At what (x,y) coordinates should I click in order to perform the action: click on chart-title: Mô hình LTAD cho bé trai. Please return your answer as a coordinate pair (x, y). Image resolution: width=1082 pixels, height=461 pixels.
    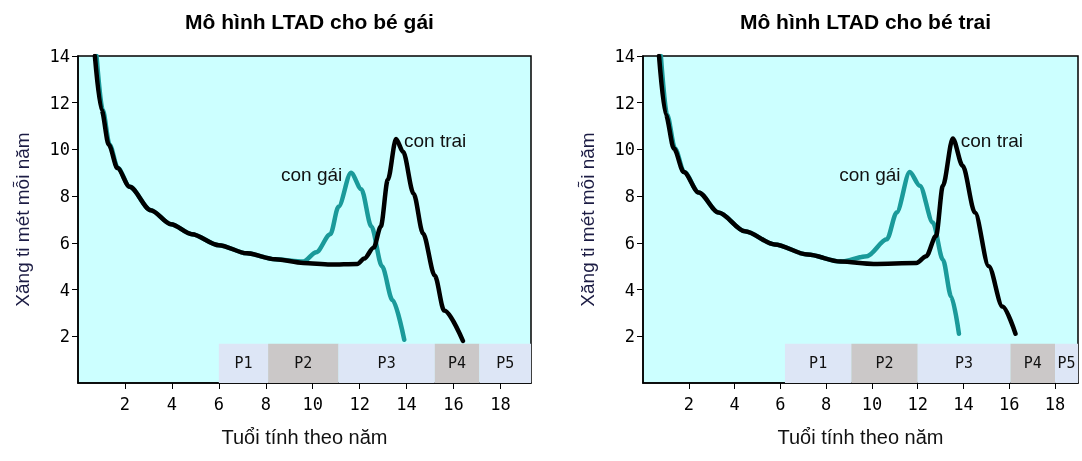
    Looking at the image, I should click on (865, 21).